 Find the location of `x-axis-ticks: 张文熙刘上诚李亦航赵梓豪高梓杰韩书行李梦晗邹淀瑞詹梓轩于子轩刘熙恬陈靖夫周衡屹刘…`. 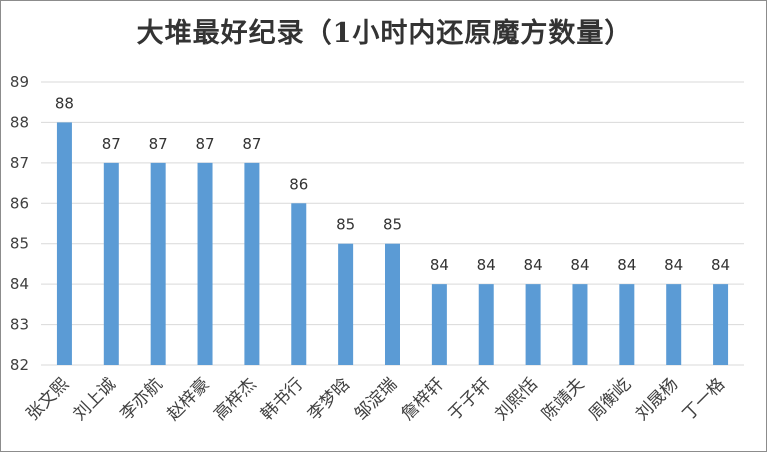

x-axis-ticks: 张文熙刘上诚李亦航赵梓豪高梓杰韩书行李梦晗邹淀瑞詹梓轩于子轩刘熙恬陈靖夫周衡屹刘… is located at coordinates (376, 399).